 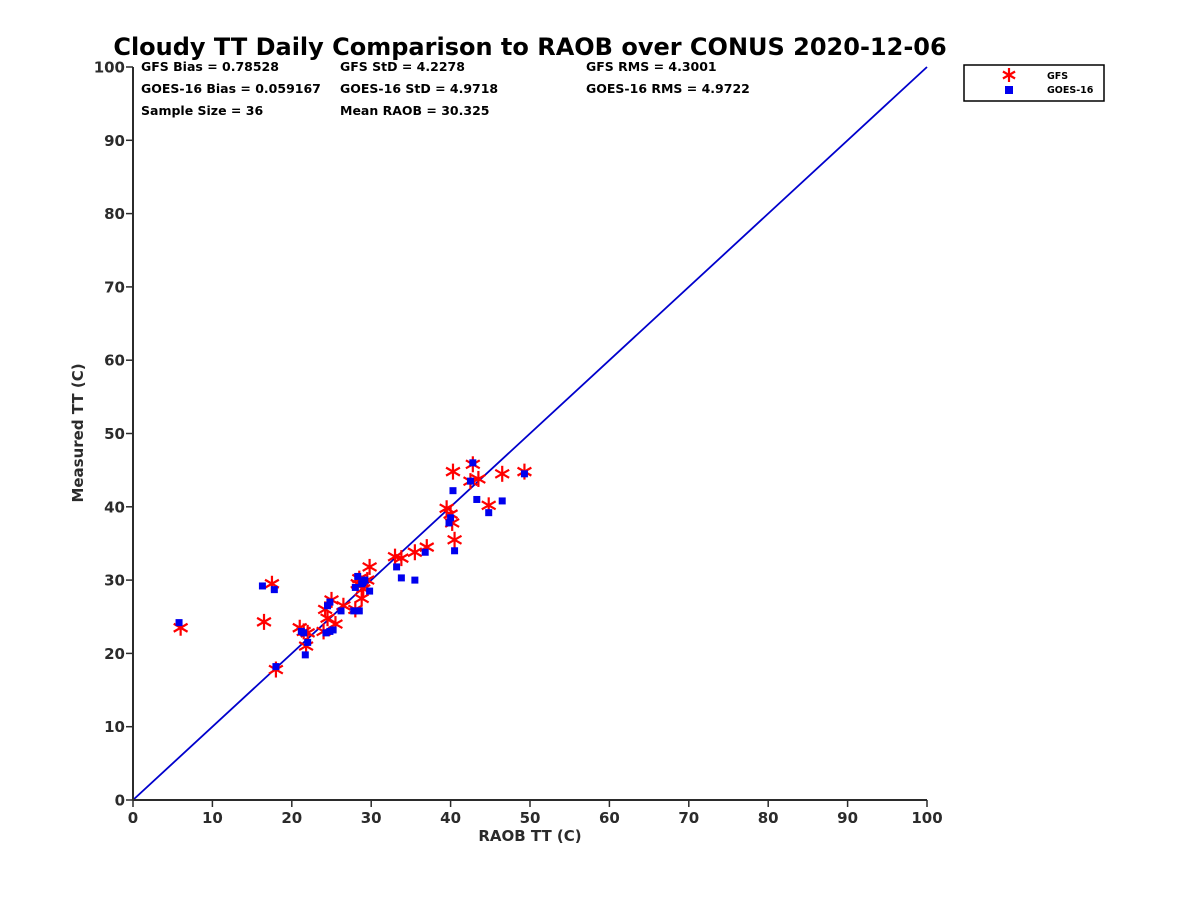 I want to click on stat-goes-bias: GOES-16 Bias = 0.059167, so click(x=231, y=88).